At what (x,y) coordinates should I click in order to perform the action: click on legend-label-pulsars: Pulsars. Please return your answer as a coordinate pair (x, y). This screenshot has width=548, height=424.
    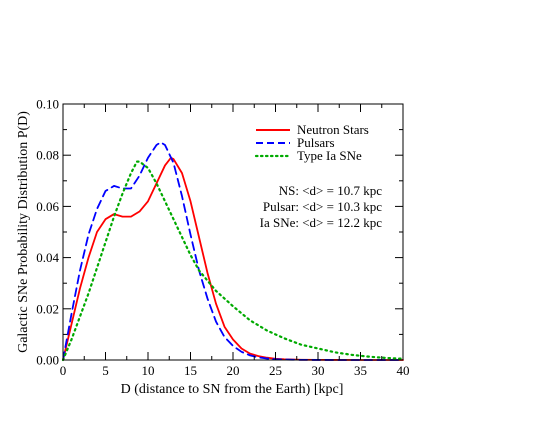
    Looking at the image, I should click on (316, 142).